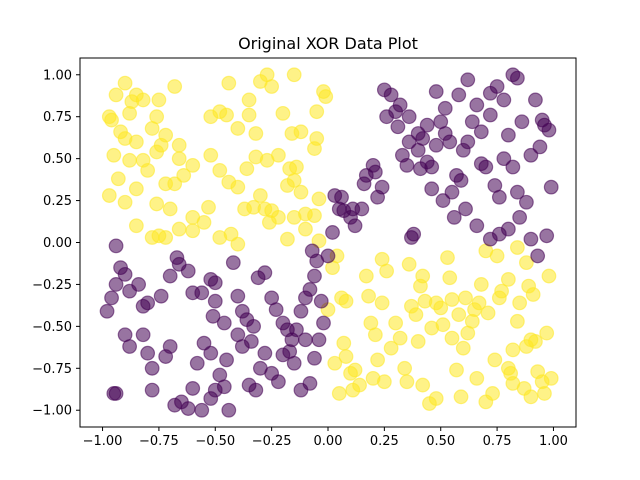  What do you see at coordinates (56, 243) in the screenshot?
I see `y-axis: −1.00 −0.75 −0.50 −0.25 0.00 0.25 0.50 0.75 1.00` at bounding box center [56, 243].